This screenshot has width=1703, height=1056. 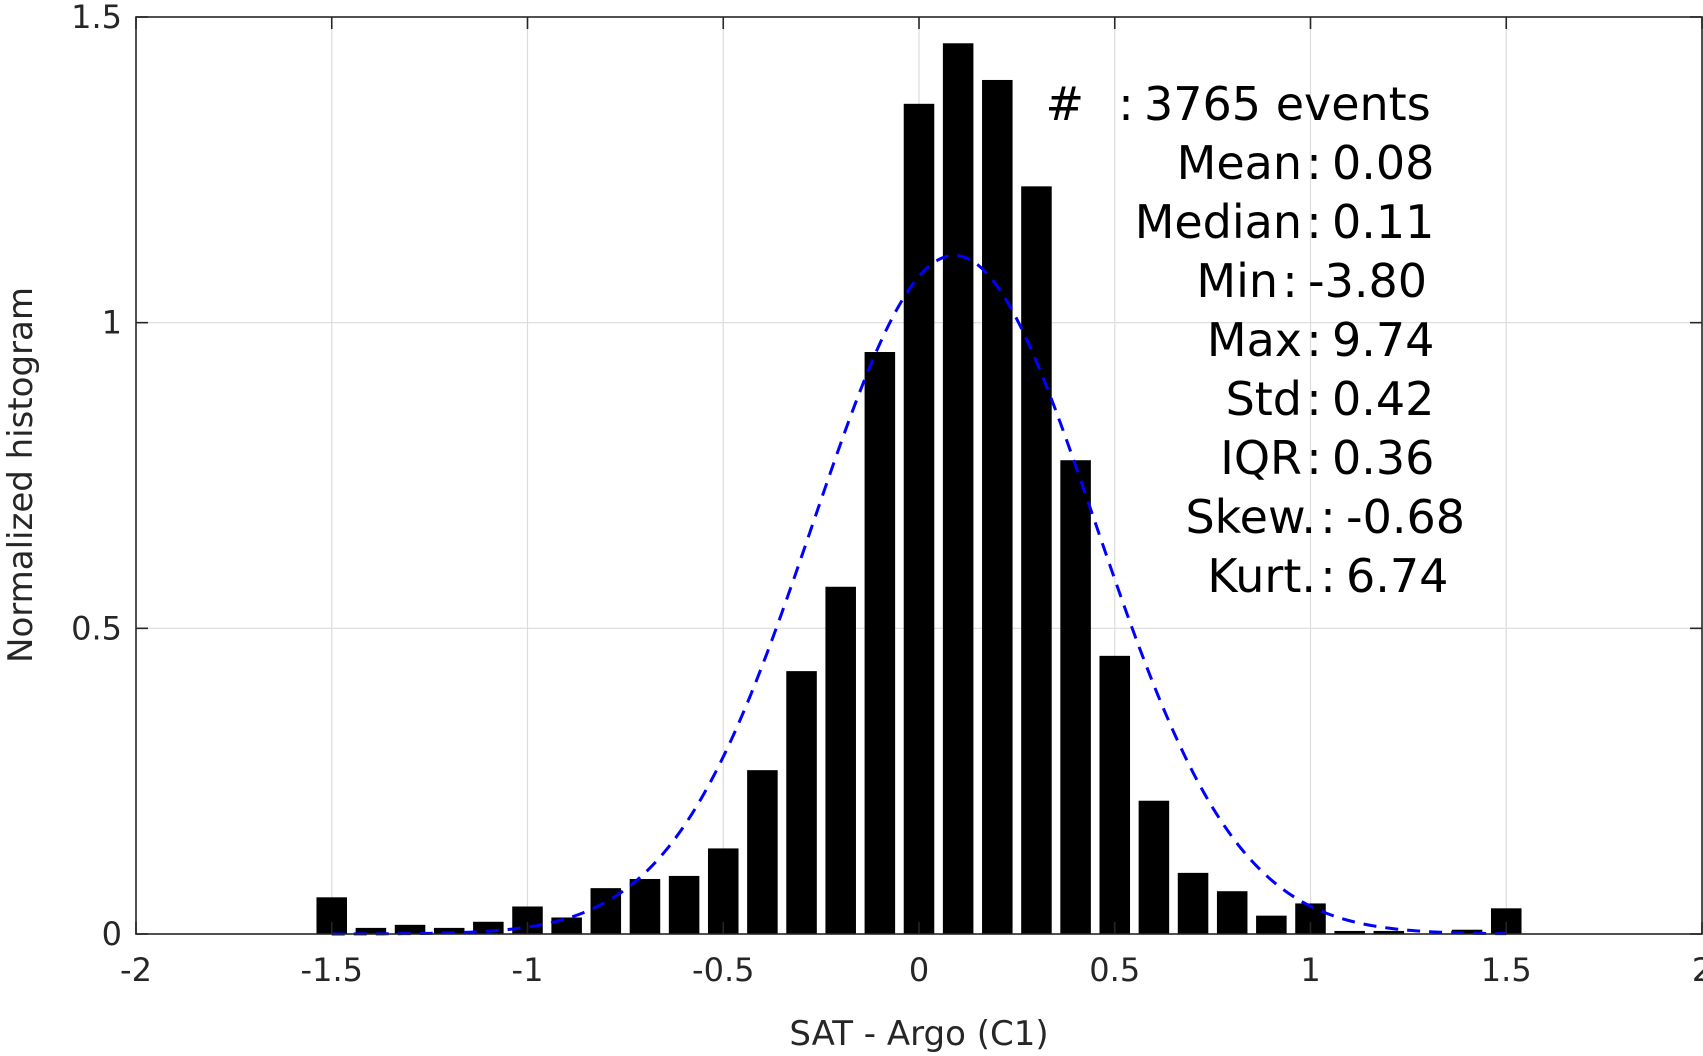 I want to click on stat-value: 6.74, so click(x=1397, y=576).